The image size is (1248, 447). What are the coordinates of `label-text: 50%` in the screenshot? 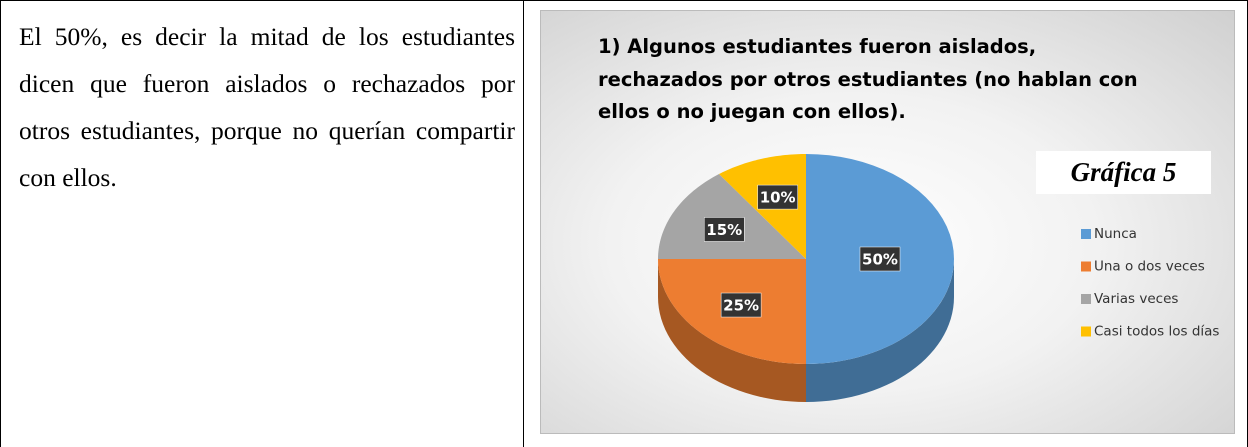 It's located at (880, 260).